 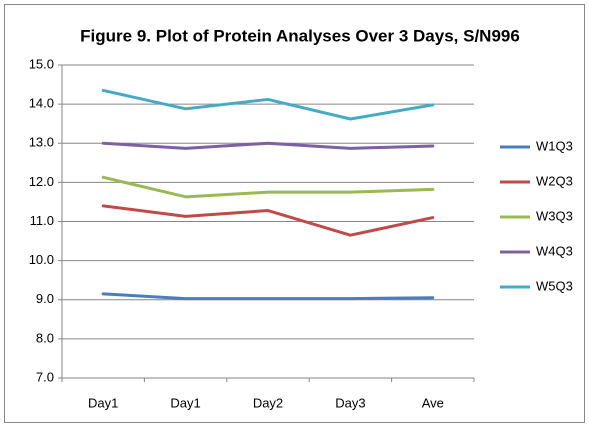 I want to click on x-tick-label: Day3, so click(x=350, y=402).